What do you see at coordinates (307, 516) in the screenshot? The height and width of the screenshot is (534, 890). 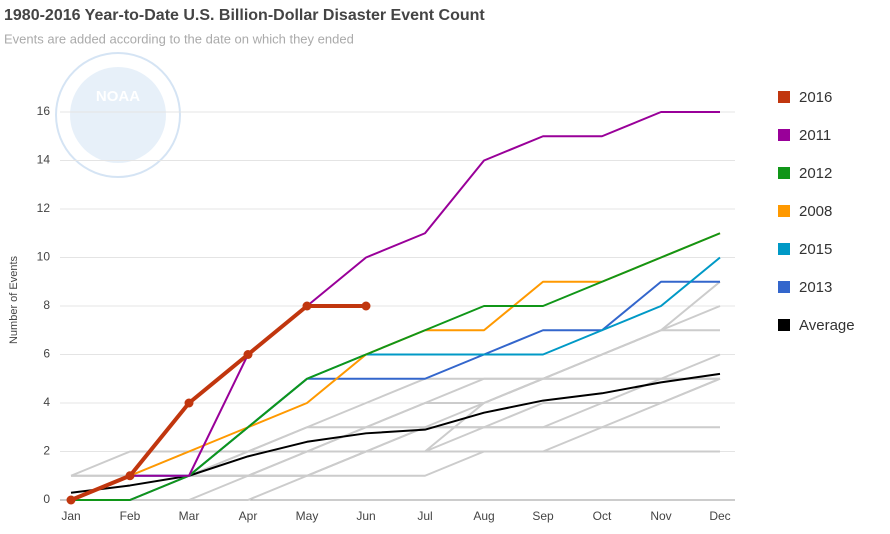 I see `x-tick-label: May` at bounding box center [307, 516].